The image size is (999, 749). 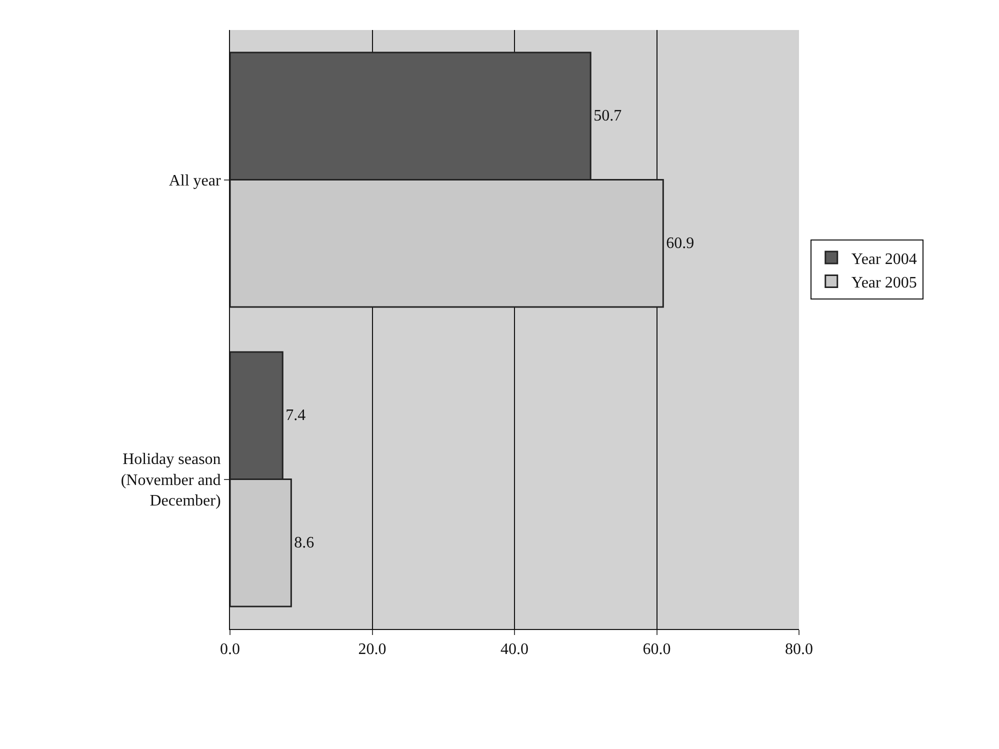 What do you see at coordinates (230, 649) in the screenshot?
I see `x-tick-label: 0.0` at bounding box center [230, 649].